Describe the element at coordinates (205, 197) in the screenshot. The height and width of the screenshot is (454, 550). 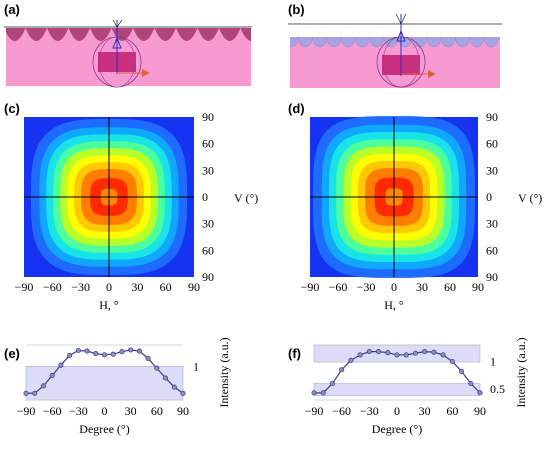
I see `y-tick-label: 0` at that location.